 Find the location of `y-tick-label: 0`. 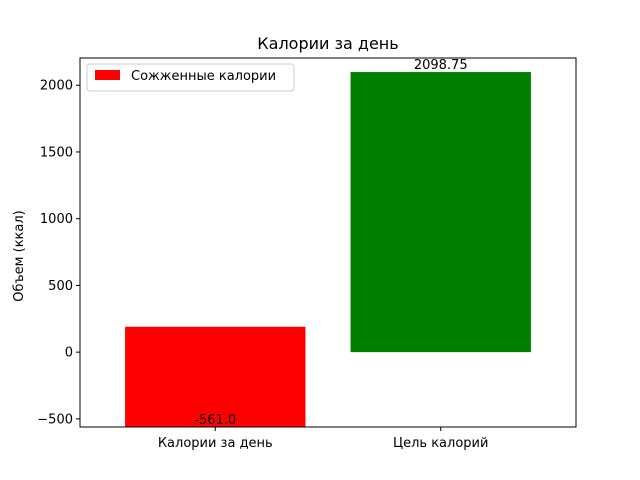

y-tick-label: 0 is located at coordinates (69, 353).